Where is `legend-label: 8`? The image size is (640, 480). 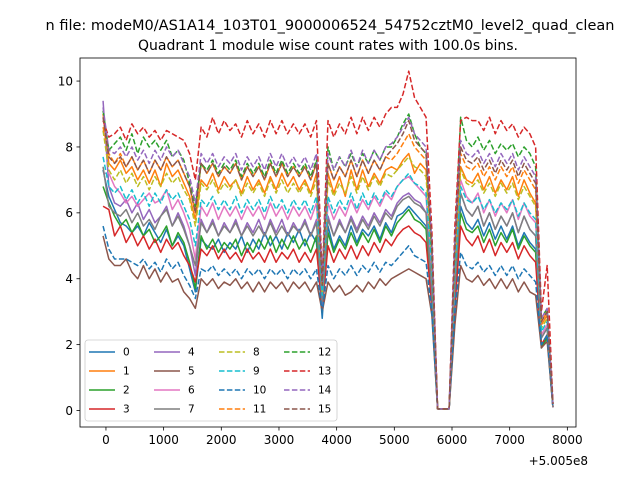 legend-label: 8 is located at coordinates (256, 353).